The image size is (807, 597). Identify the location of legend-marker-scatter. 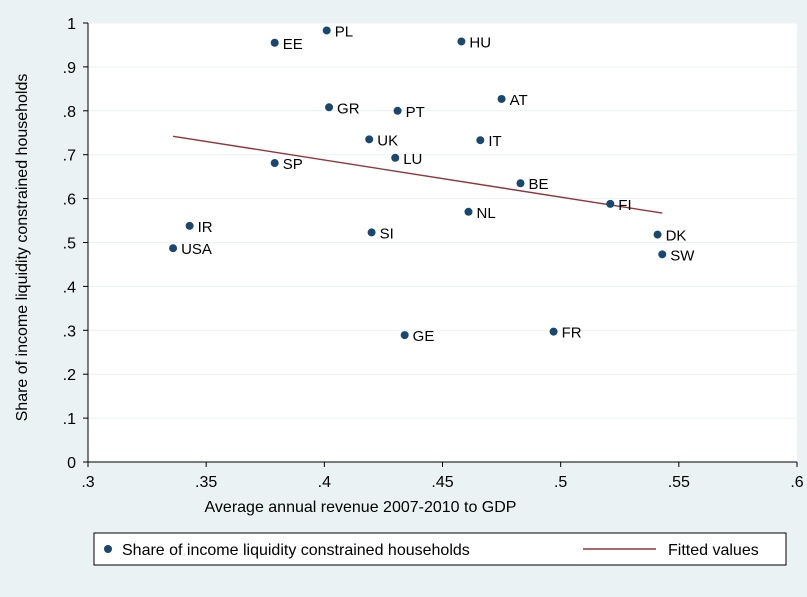
(108, 549).